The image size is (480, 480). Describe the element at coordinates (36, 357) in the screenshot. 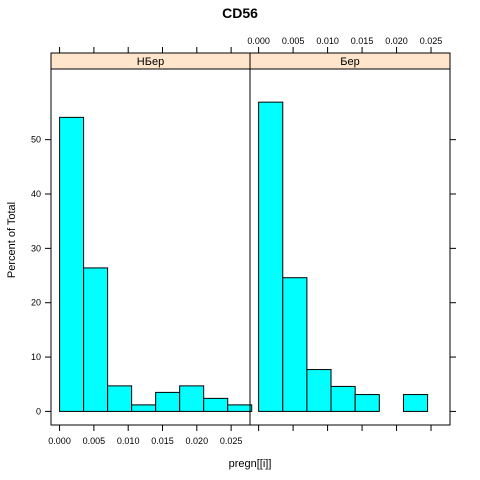

I see `y-tick-label: 10` at that location.